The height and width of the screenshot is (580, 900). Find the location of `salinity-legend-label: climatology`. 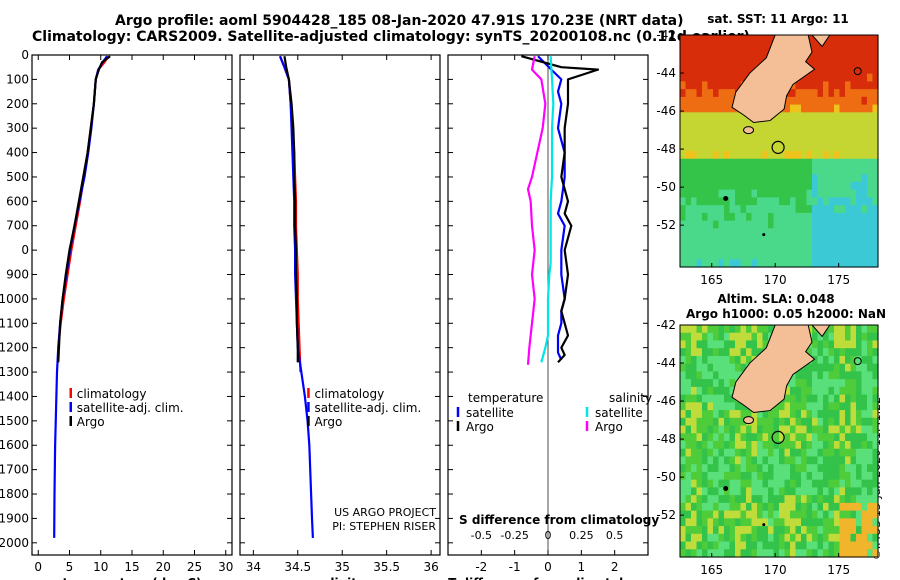

salinity-legend-label: climatology is located at coordinates (349, 394).